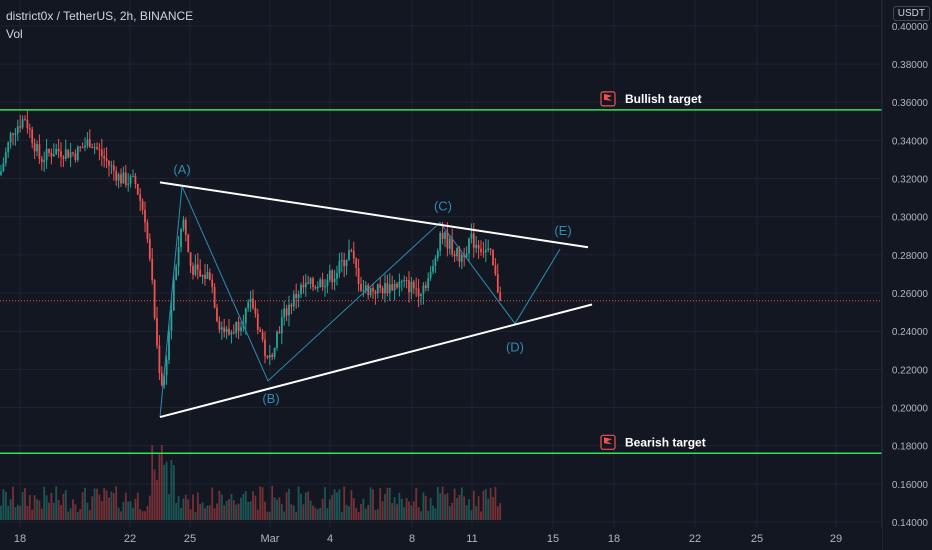 This screenshot has width=932, height=550. What do you see at coordinates (695, 539) in the screenshot?
I see `x-tick-label: 22` at bounding box center [695, 539].